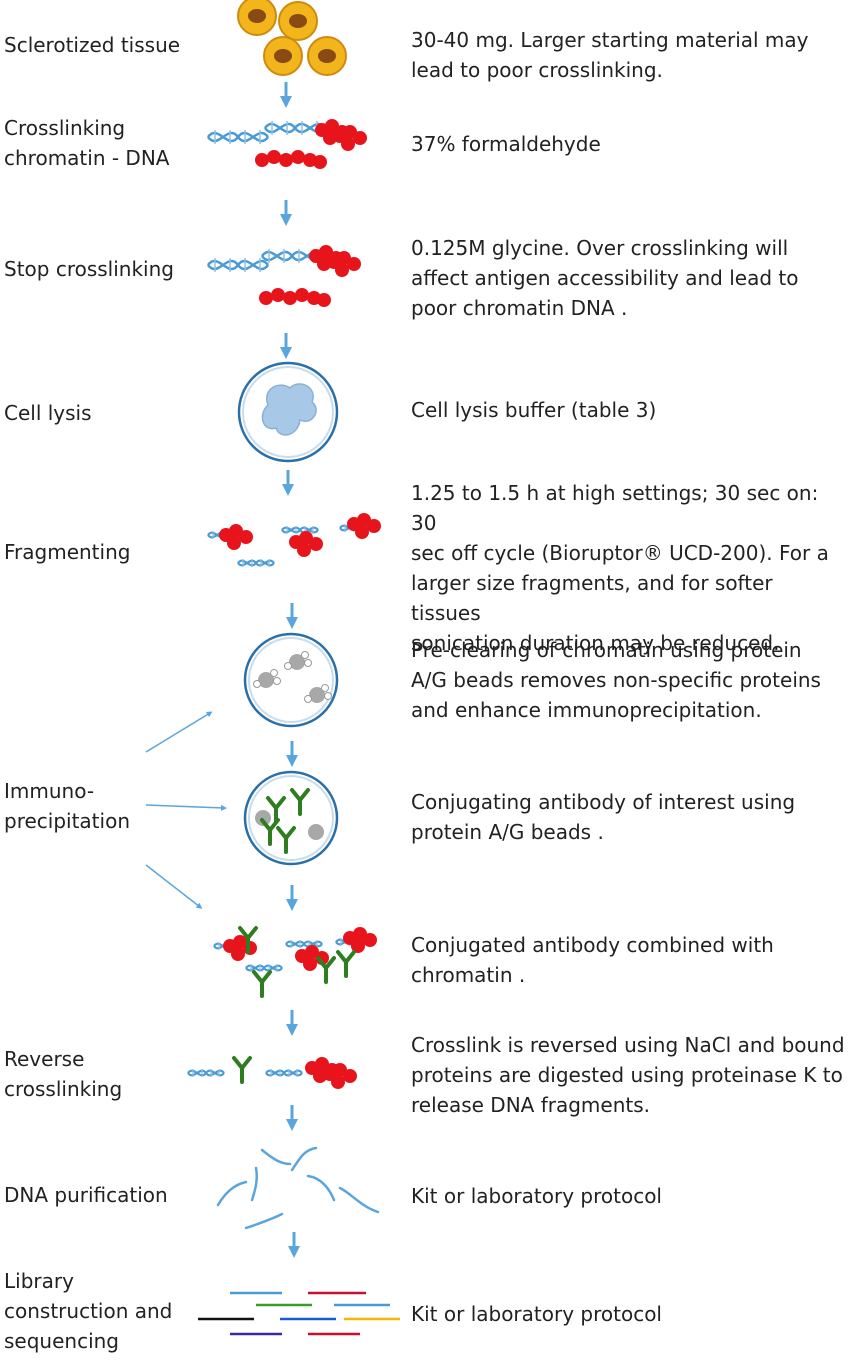  Describe the element at coordinates (48, 413) in the screenshot. I see `step-label-cell-lysis: Cell lysis` at that location.